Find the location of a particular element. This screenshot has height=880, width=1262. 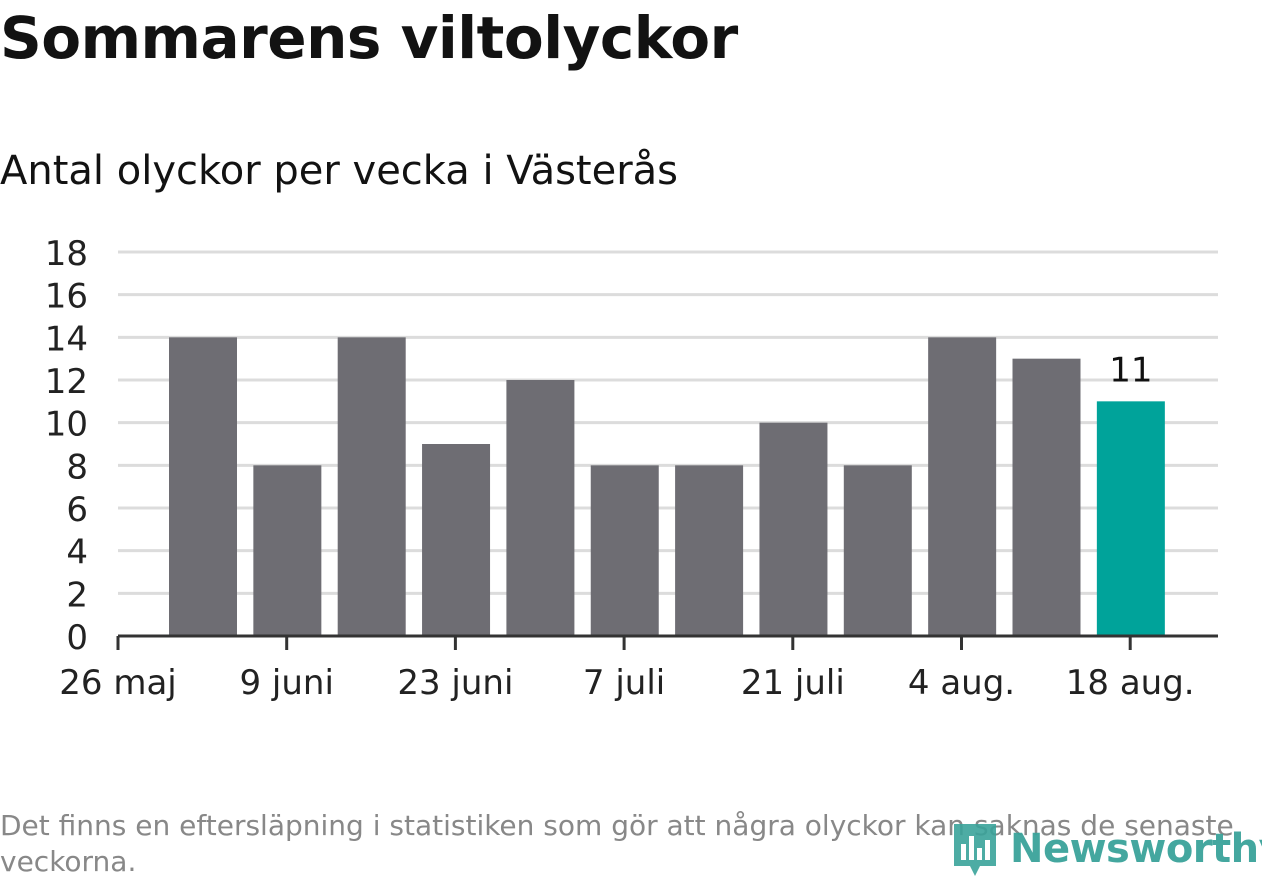

x-tick-label: 18 aug. is located at coordinates (1130, 683).